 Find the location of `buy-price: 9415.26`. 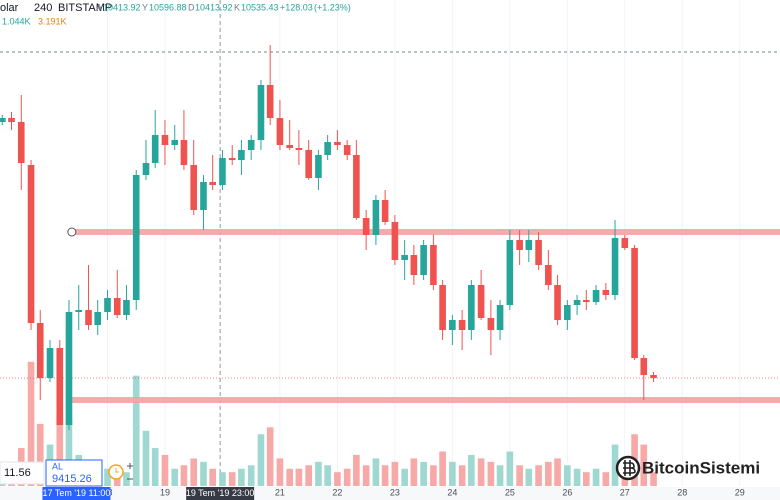

buy-price: 9415.26 is located at coordinates (72, 479).